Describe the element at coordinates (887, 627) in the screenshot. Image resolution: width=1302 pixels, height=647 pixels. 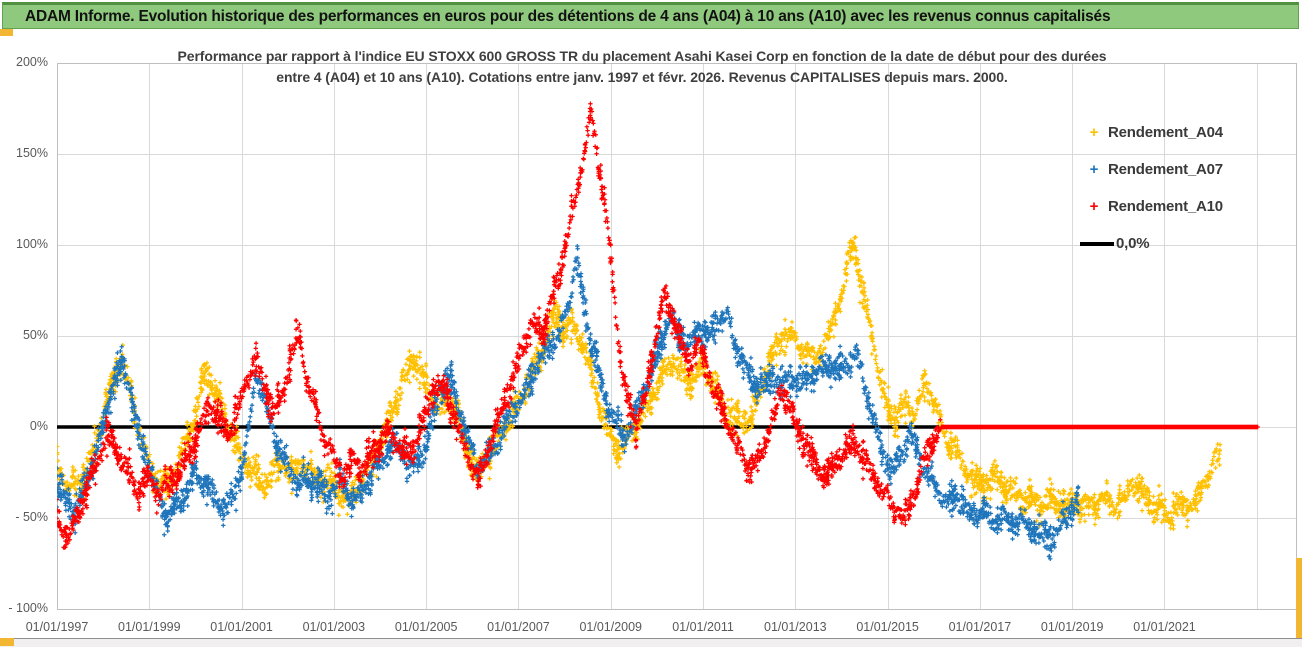
I see `x-tick-label: 01/01/2015` at that location.